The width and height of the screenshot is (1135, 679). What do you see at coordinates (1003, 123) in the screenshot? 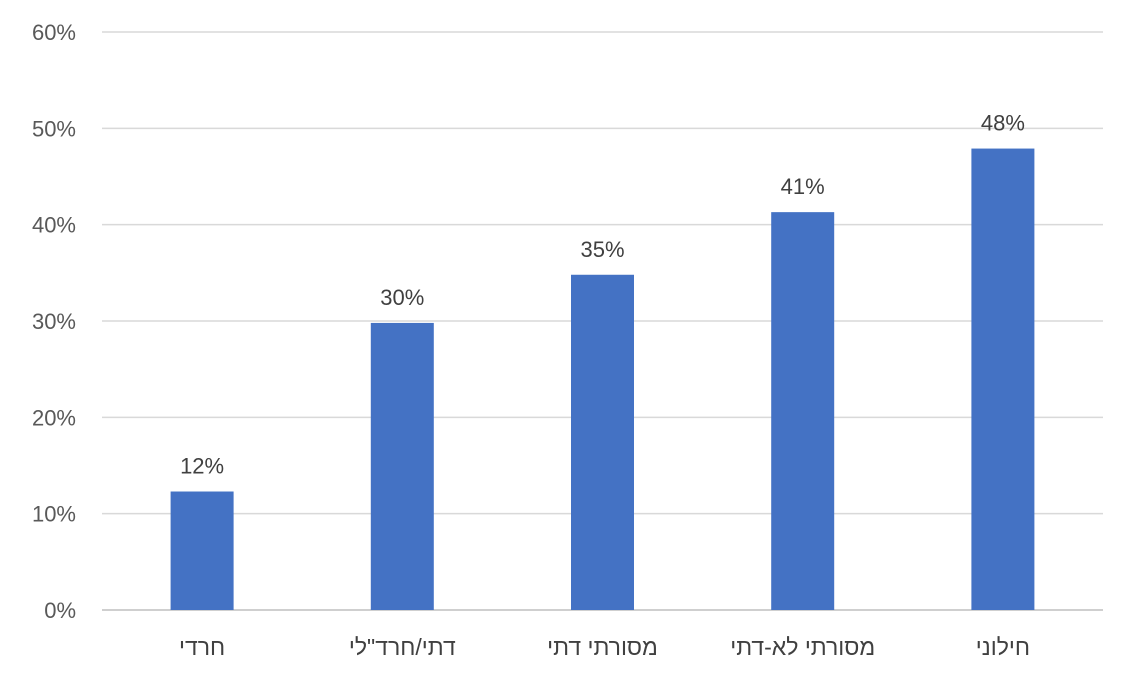
I see `data-label: 48%` at bounding box center [1003, 123].